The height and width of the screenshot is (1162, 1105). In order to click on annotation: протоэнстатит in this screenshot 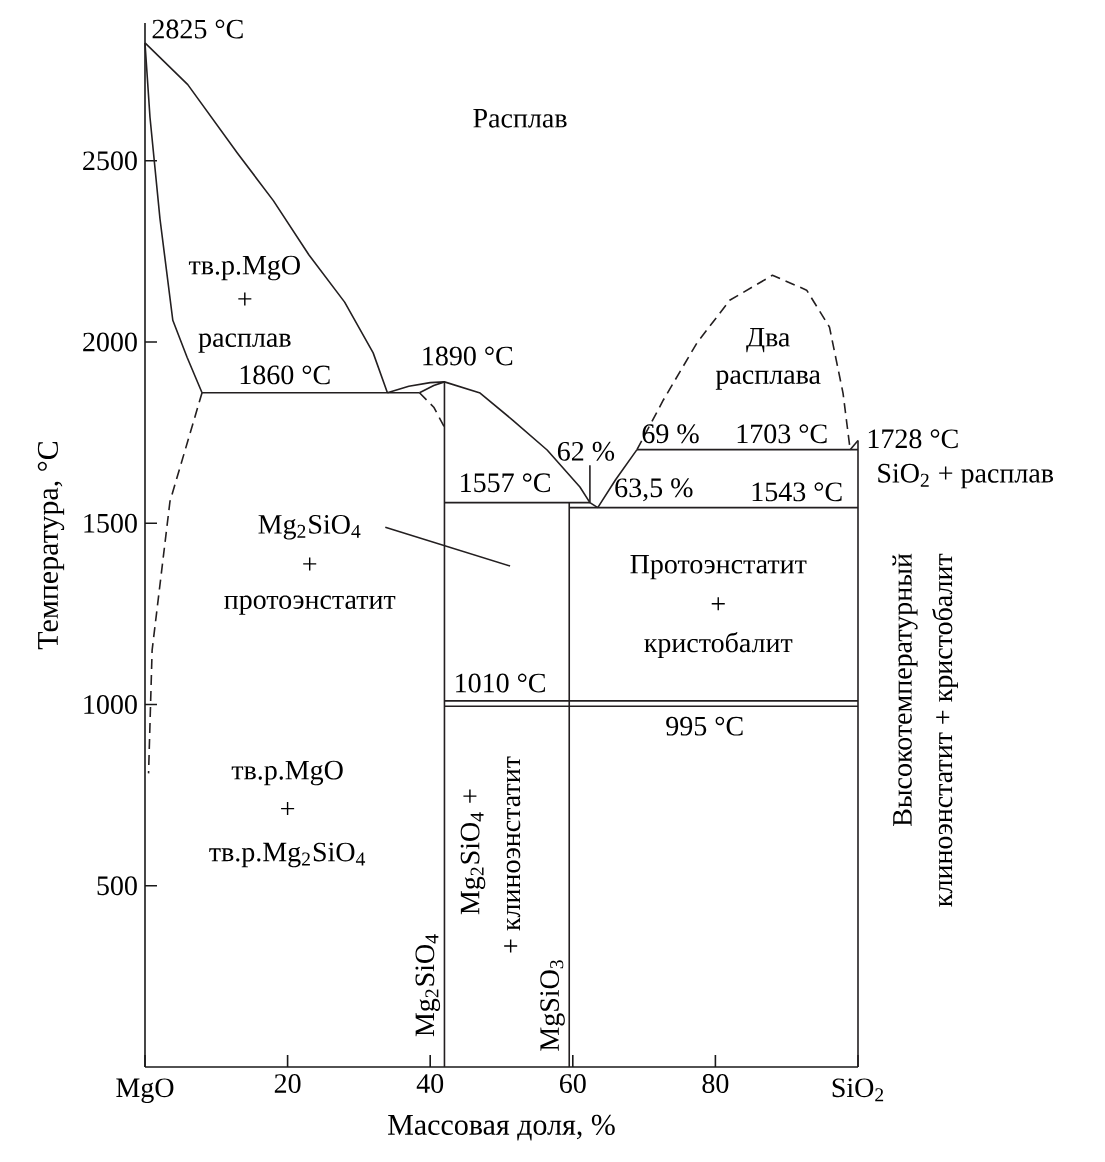, I will do `click(310, 605)`.